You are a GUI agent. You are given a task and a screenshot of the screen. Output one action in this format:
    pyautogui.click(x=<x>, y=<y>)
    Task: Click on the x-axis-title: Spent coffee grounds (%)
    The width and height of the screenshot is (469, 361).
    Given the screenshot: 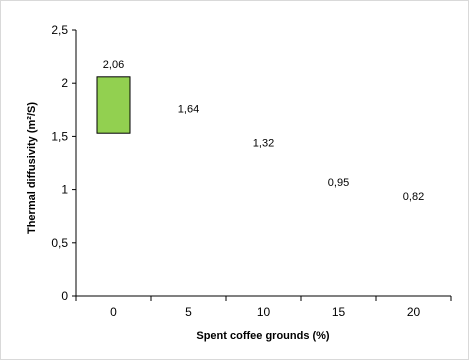 What is the action you would take?
    pyautogui.click(x=263, y=336)
    